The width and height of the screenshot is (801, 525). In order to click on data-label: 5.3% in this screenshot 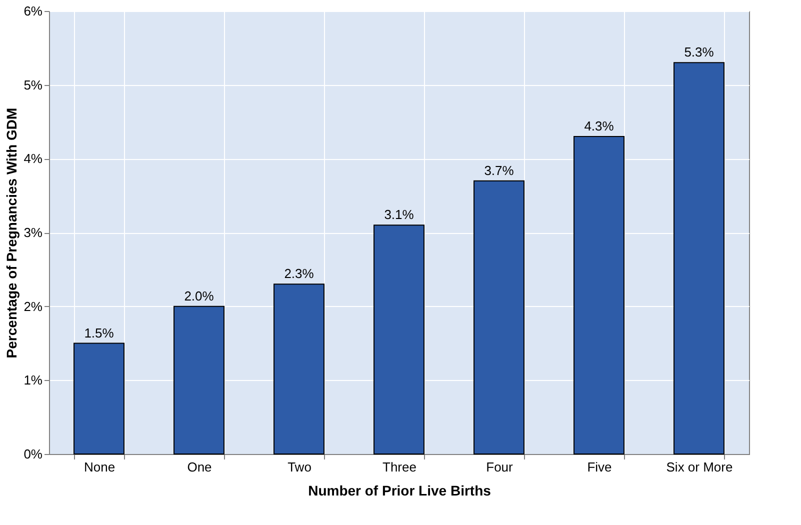, I will do `click(699, 52)`.